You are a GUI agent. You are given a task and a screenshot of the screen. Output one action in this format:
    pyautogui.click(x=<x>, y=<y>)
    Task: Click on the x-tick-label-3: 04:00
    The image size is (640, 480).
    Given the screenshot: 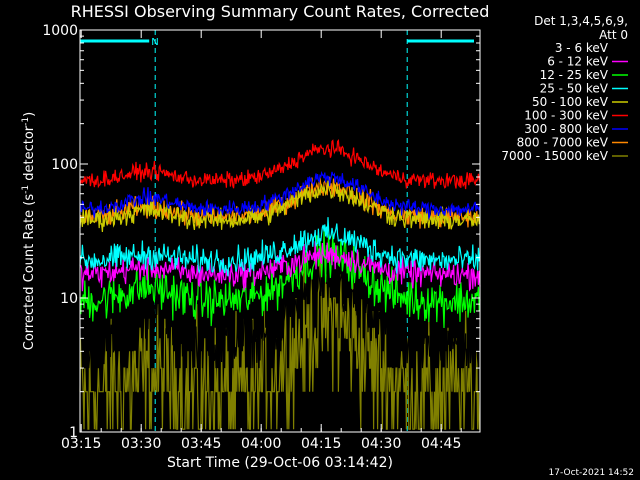 What is the action you would take?
    pyautogui.click(x=261, y=444)
    